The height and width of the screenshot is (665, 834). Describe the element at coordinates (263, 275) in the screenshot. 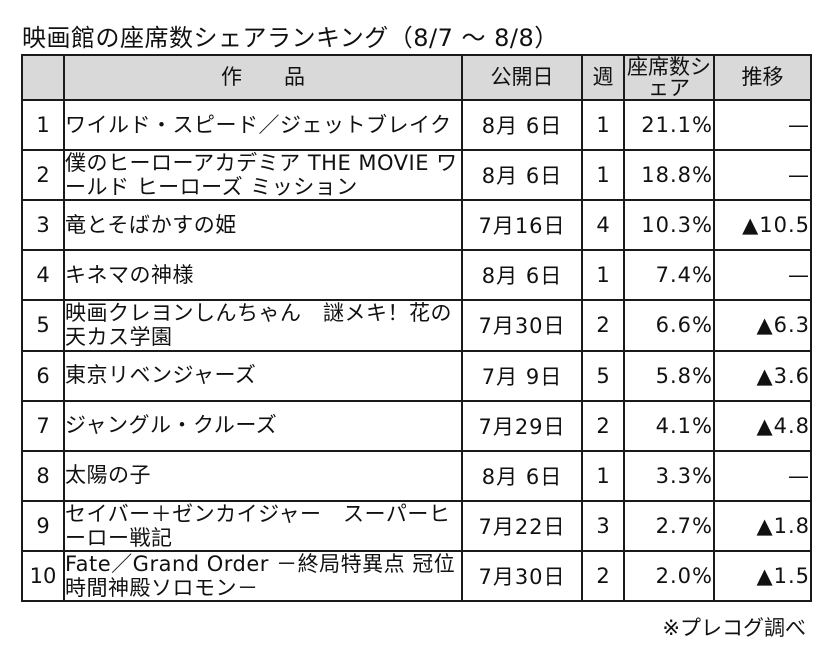

I see `row-title: キネマの神様` at that location.